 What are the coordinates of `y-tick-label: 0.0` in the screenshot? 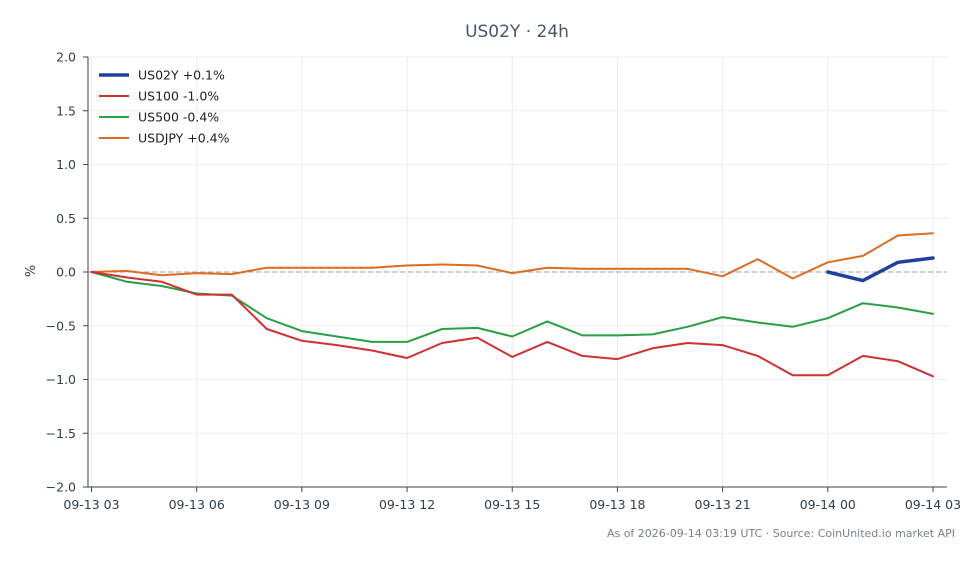 It's located at (66, 272).